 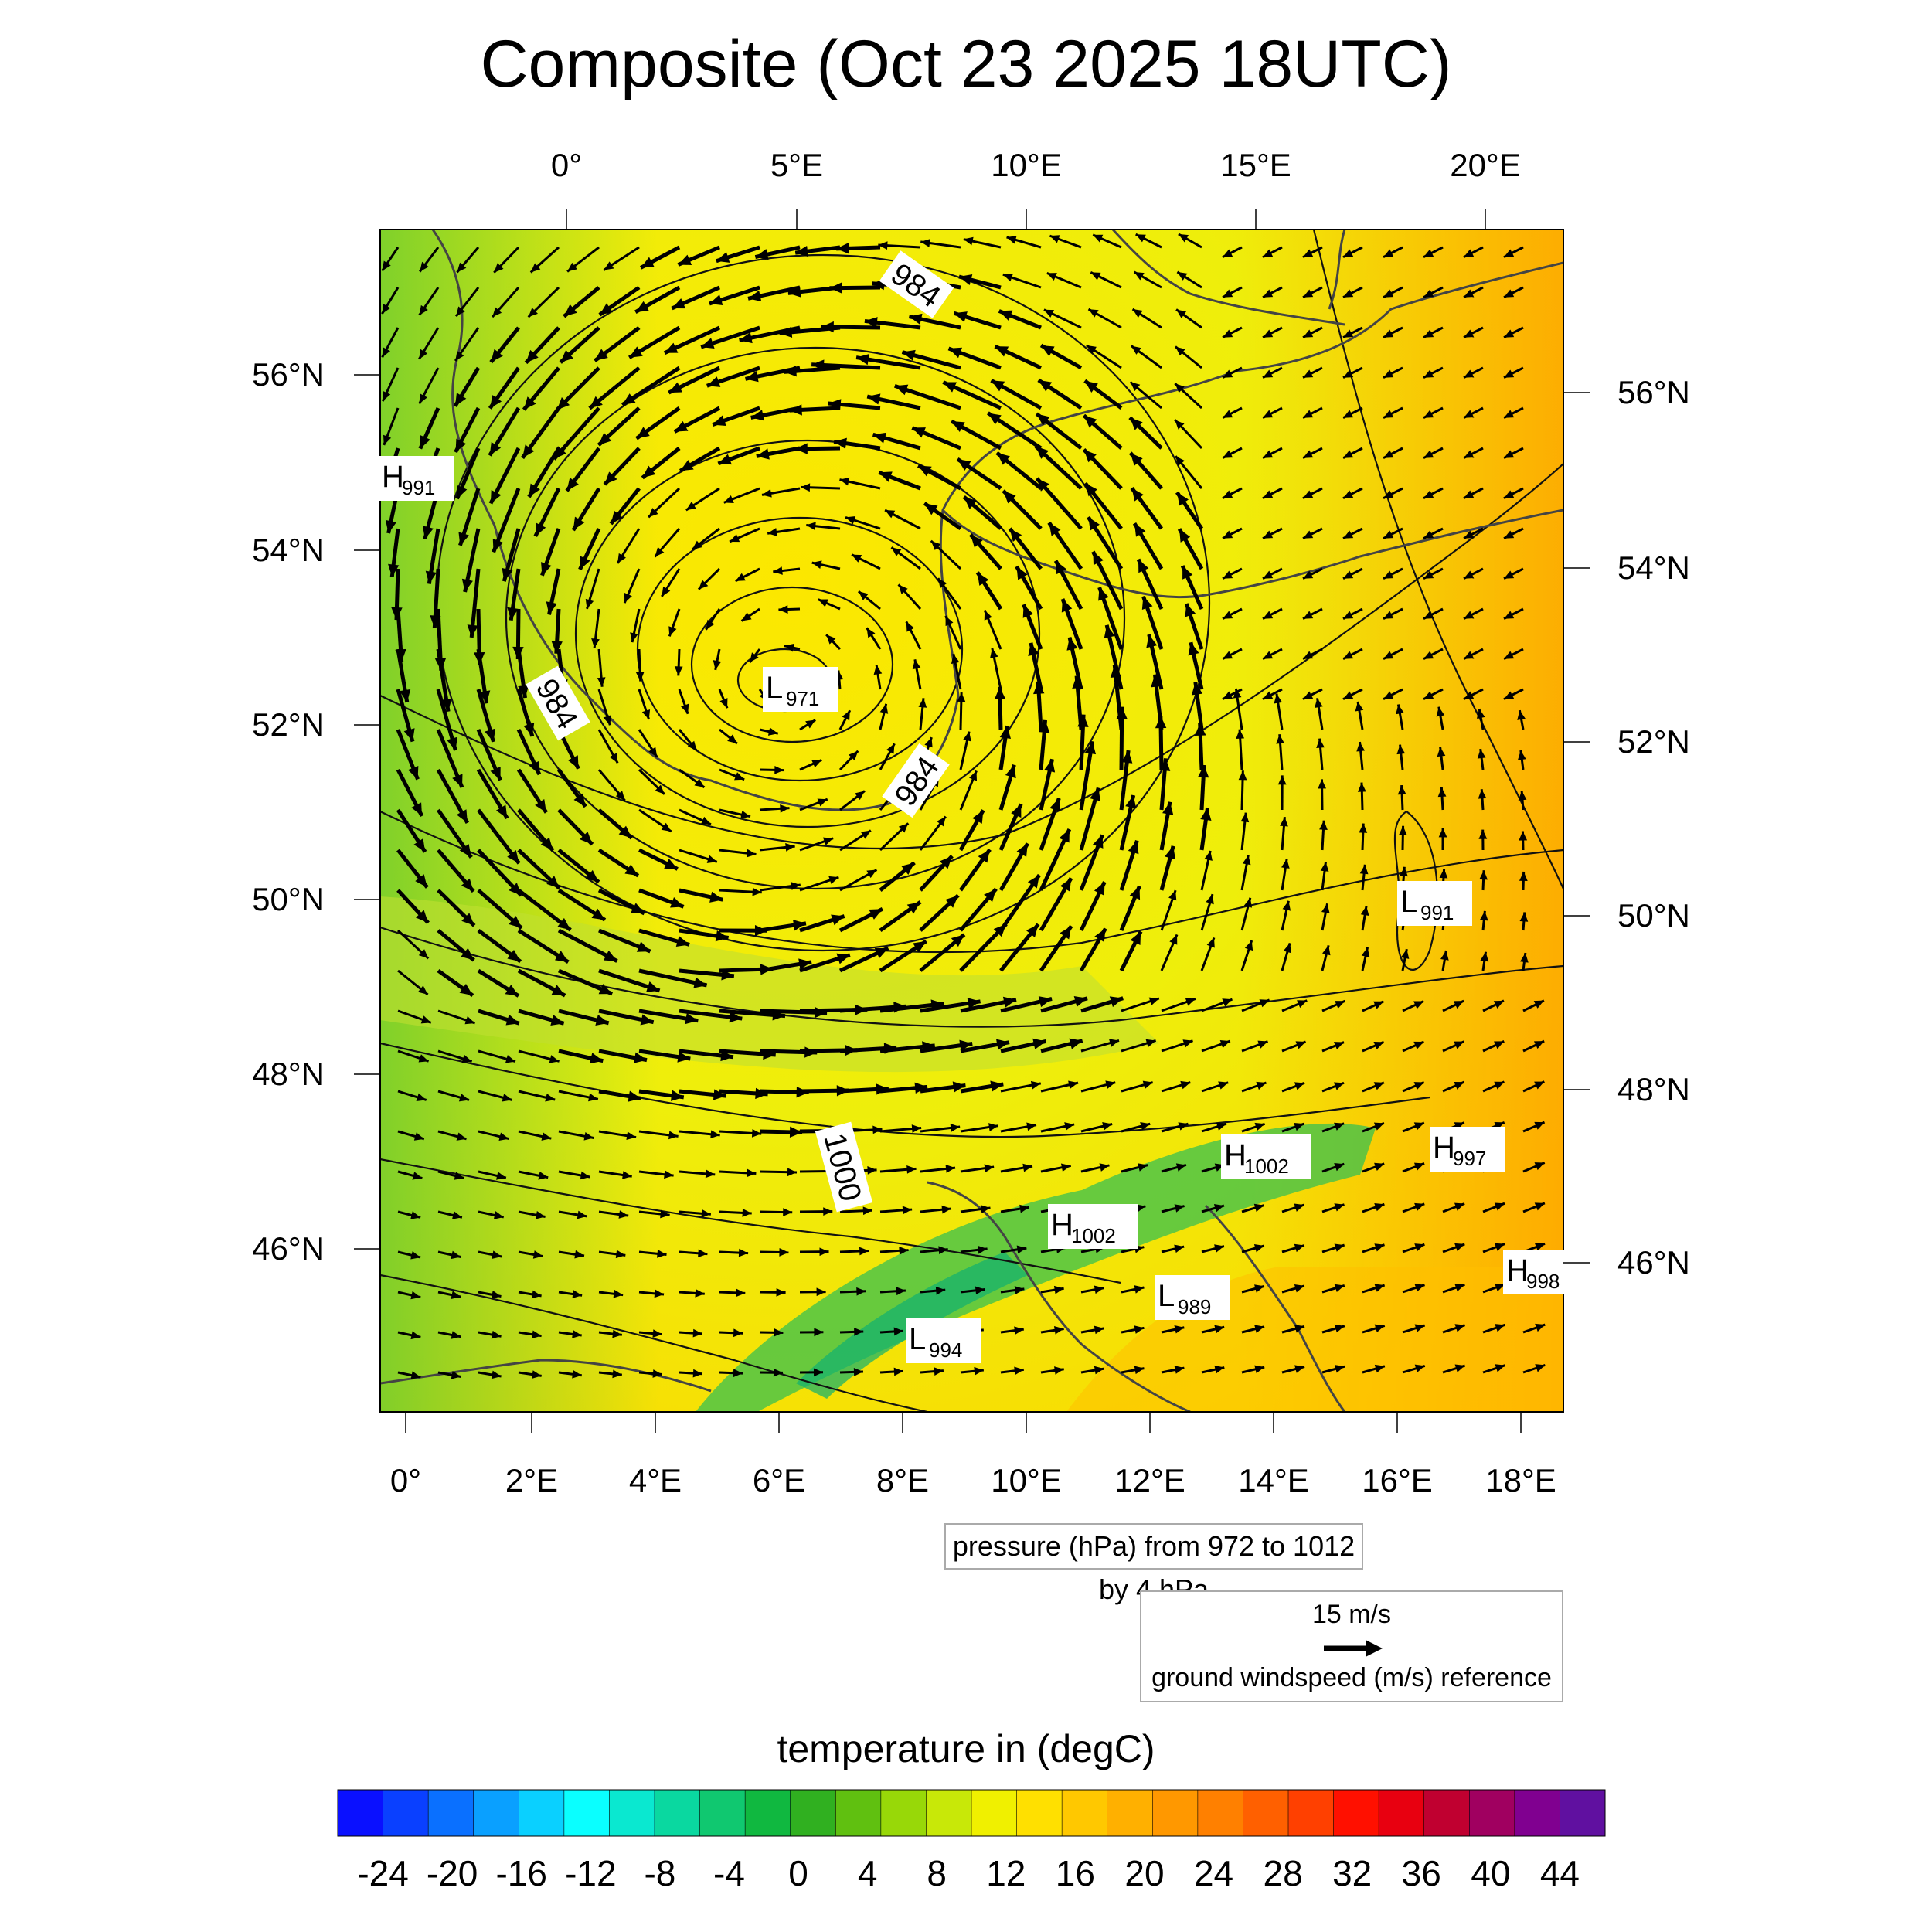 I want to click on colorbar-tick-label: 4, so click(x=868, y=1873).